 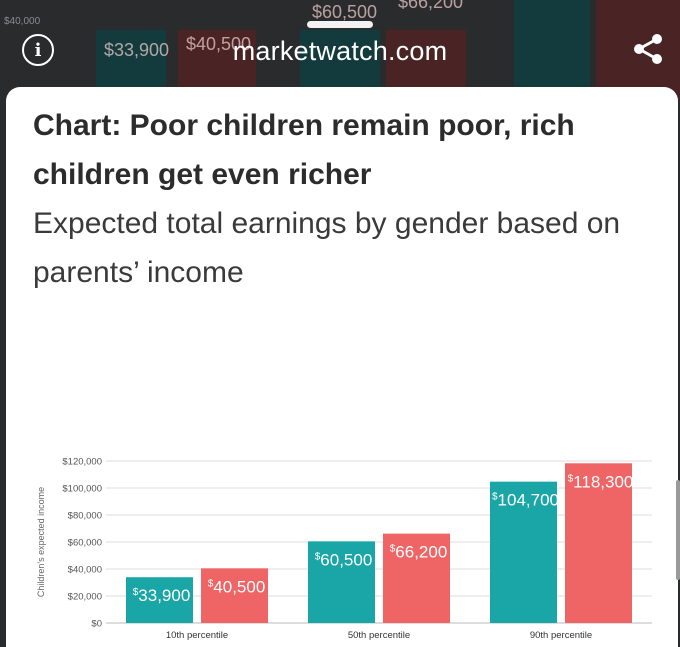 I want to click on x-tick-label: 10th percentile, so click(x=197, y=635).